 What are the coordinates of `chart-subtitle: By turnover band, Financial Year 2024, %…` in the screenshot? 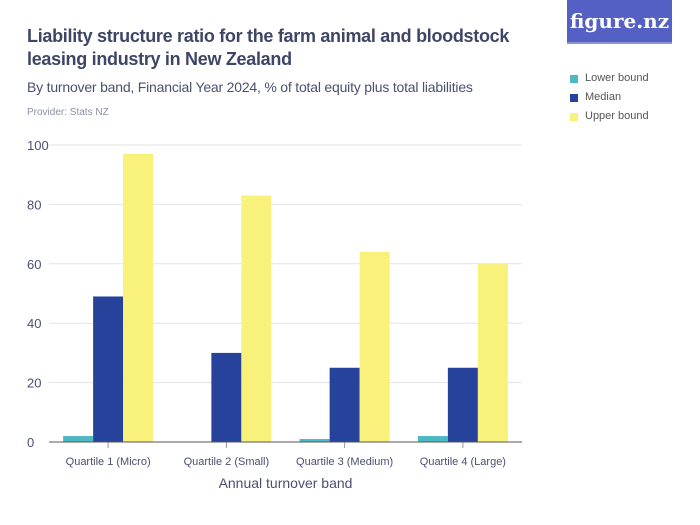 It's located at (250, 87).